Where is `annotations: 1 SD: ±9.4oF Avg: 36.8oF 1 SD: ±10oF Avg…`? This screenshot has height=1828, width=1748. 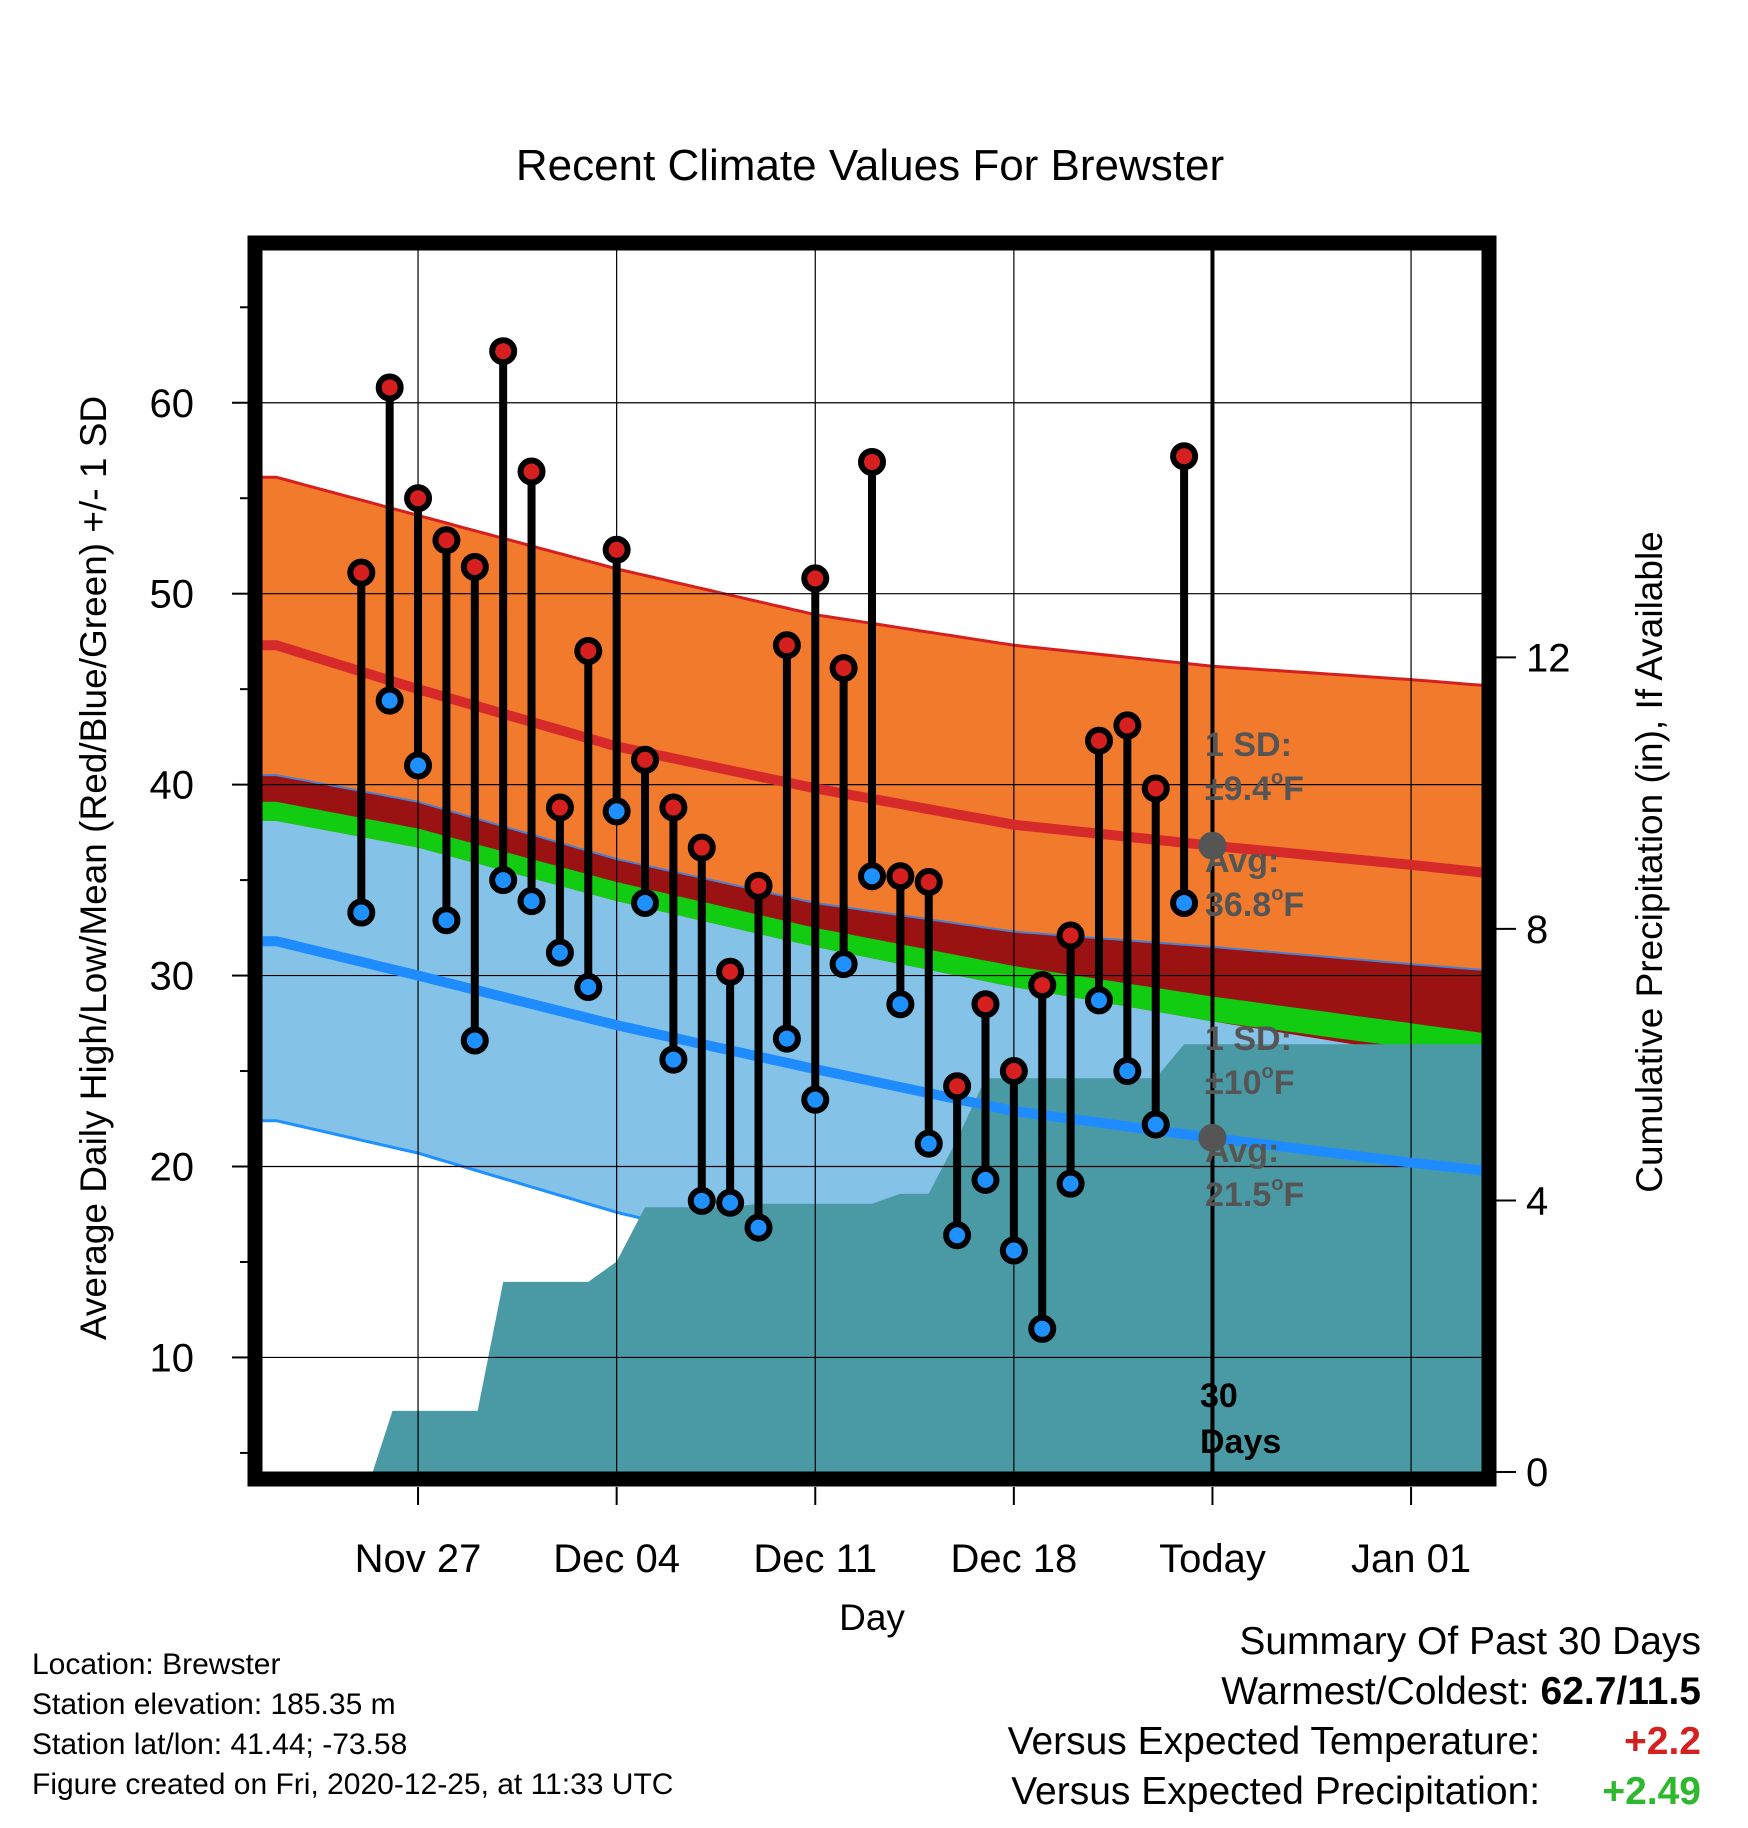 annotations: 1 SD: ±9.4oF Avg: 36.8oF 1 SD: ±10oF Avg… is located at coordinates (1252, 1093).